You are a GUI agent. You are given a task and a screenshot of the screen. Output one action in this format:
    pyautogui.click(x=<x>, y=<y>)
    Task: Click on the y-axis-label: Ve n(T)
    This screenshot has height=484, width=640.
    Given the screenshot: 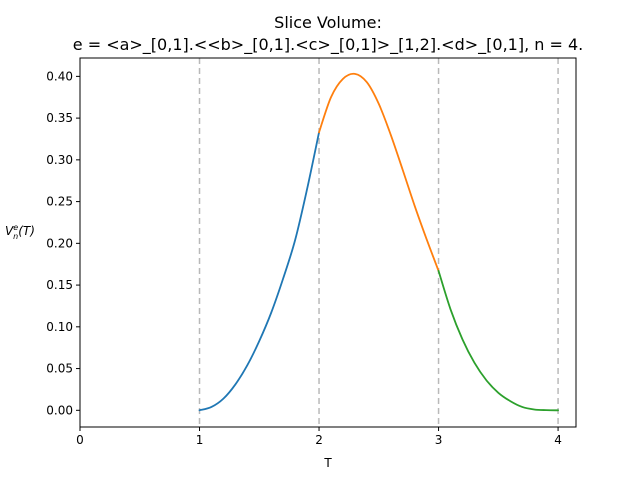 What is the action you would take?
    pyautogui.click(x=20, y=232)
    